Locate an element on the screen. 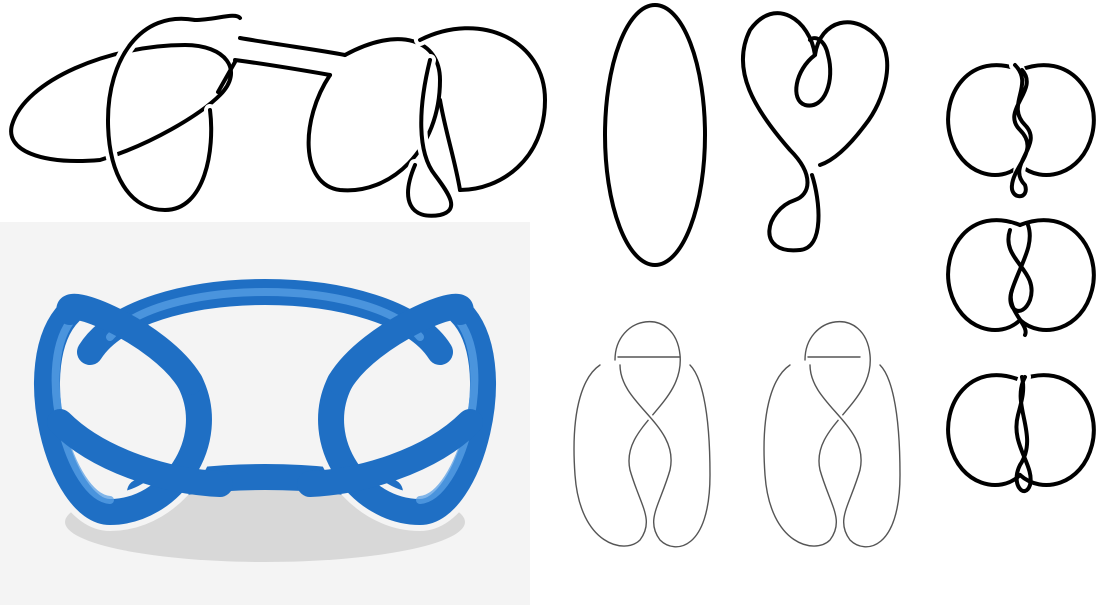 This screenshot has width=1112, height=605. tube-left-loop is located at coordinates (123, 412).